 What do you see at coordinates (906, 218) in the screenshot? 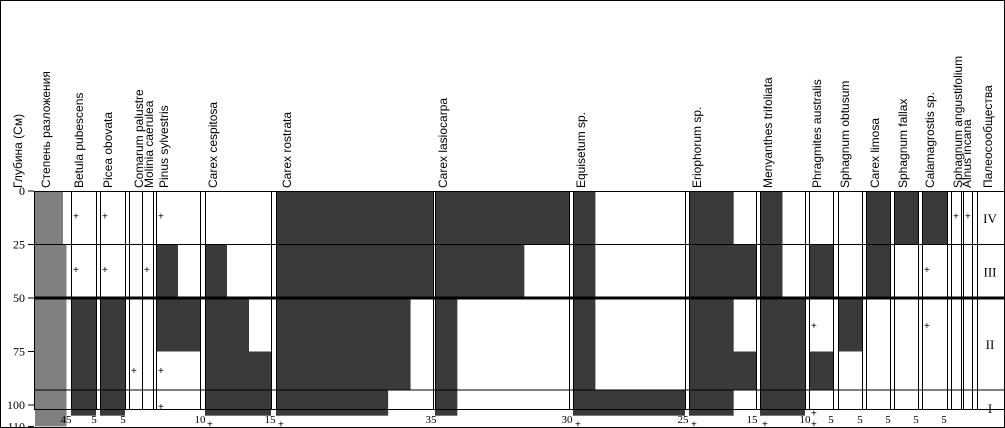
I see `bar-sphagnum-fallax` at bounding box center [906, 218].